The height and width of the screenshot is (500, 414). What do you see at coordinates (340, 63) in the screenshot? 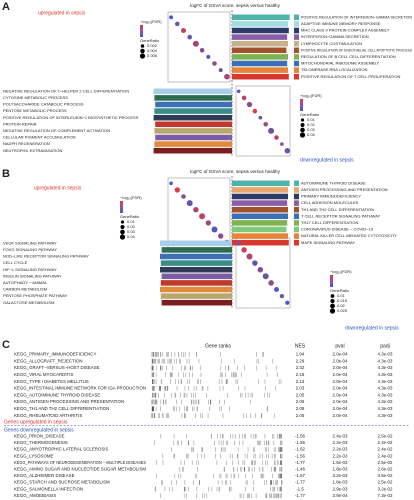
I see `pathway-label: MITOCHONDRIAL RIBOSOME ASSEMBLY` at bounding box center [340, 63].